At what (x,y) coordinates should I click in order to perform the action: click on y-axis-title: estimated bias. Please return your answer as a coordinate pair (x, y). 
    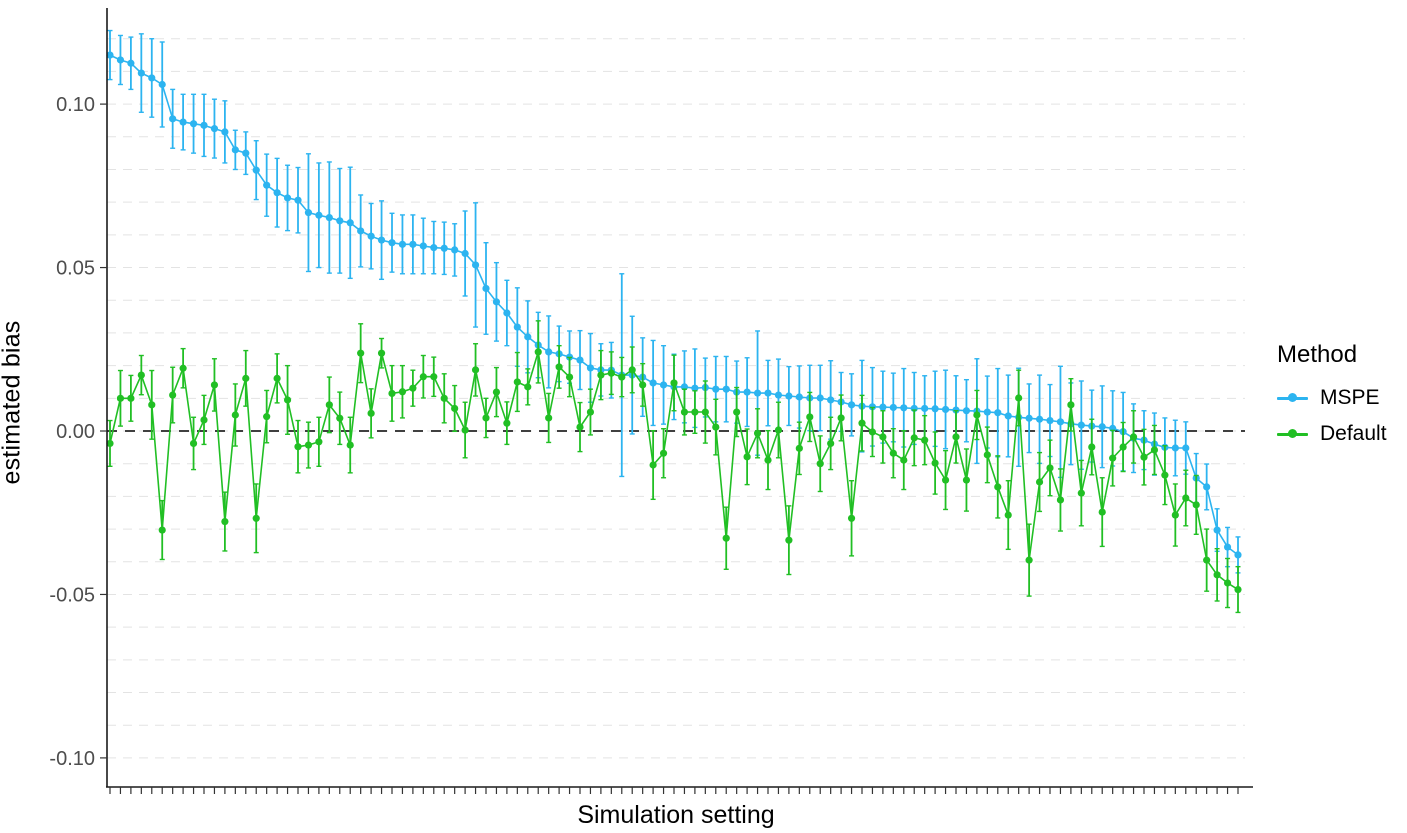
    Looking at the image, I should click on (13, 402).